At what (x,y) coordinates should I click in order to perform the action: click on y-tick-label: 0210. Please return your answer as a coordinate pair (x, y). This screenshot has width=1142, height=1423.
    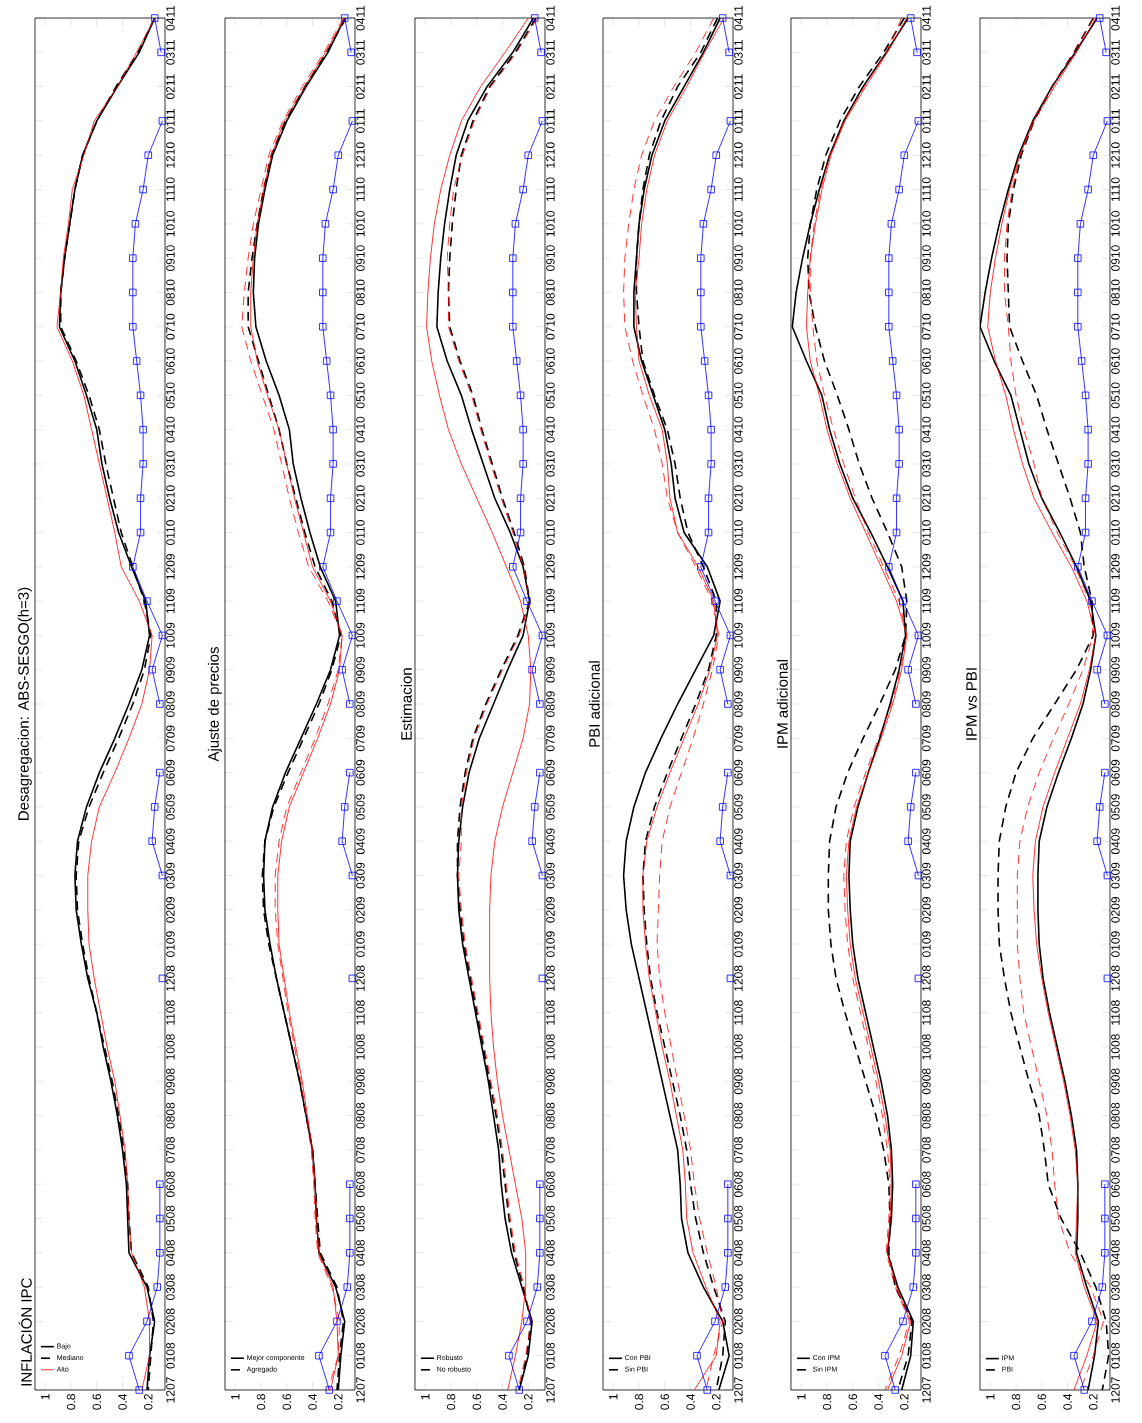
    Looking at the image, I should click on (738, 498).